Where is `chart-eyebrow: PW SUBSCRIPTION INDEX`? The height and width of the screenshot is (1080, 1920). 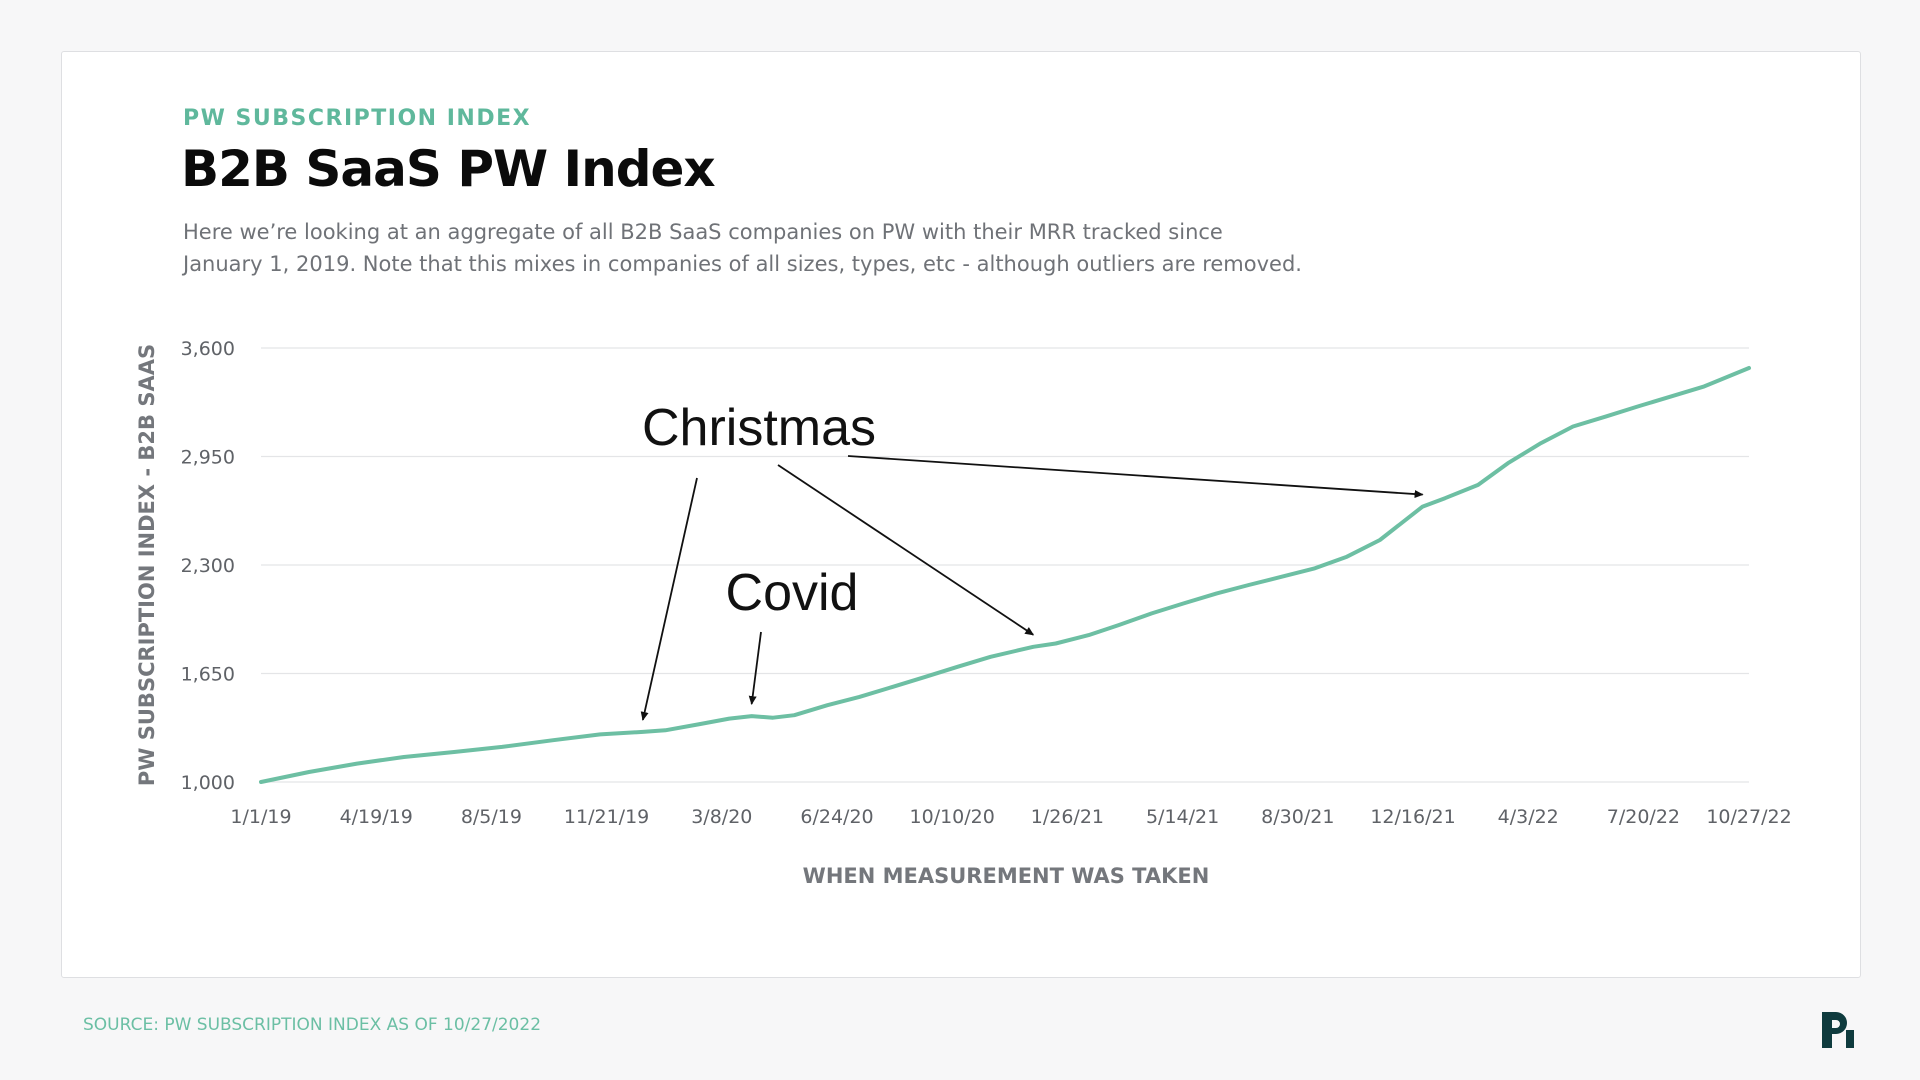 chart-eyebrow: PW SUBSCRIPTION INDEX is located at coordinates (357, 118).